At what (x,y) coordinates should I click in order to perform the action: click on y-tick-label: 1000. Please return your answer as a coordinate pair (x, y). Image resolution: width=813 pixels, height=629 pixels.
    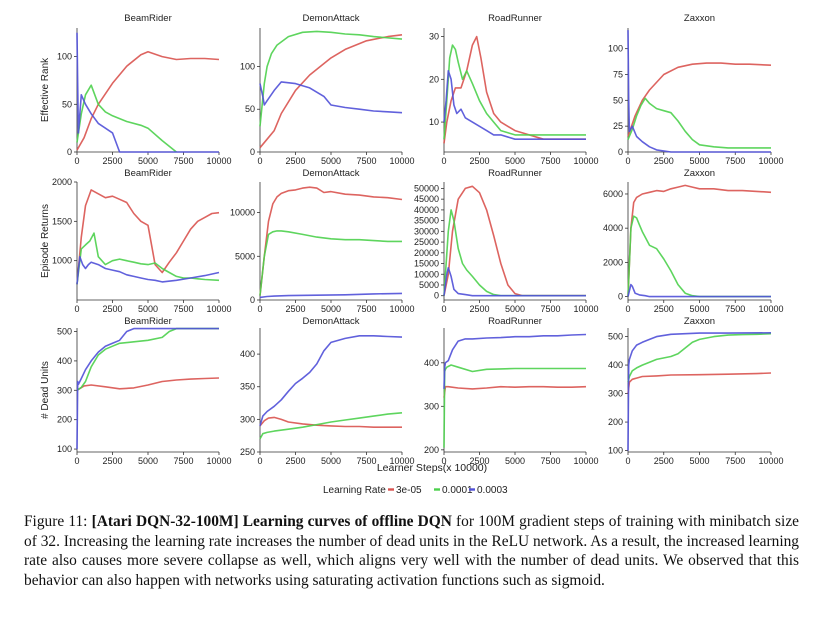
    Looking at the image, I should click on (62, 261).